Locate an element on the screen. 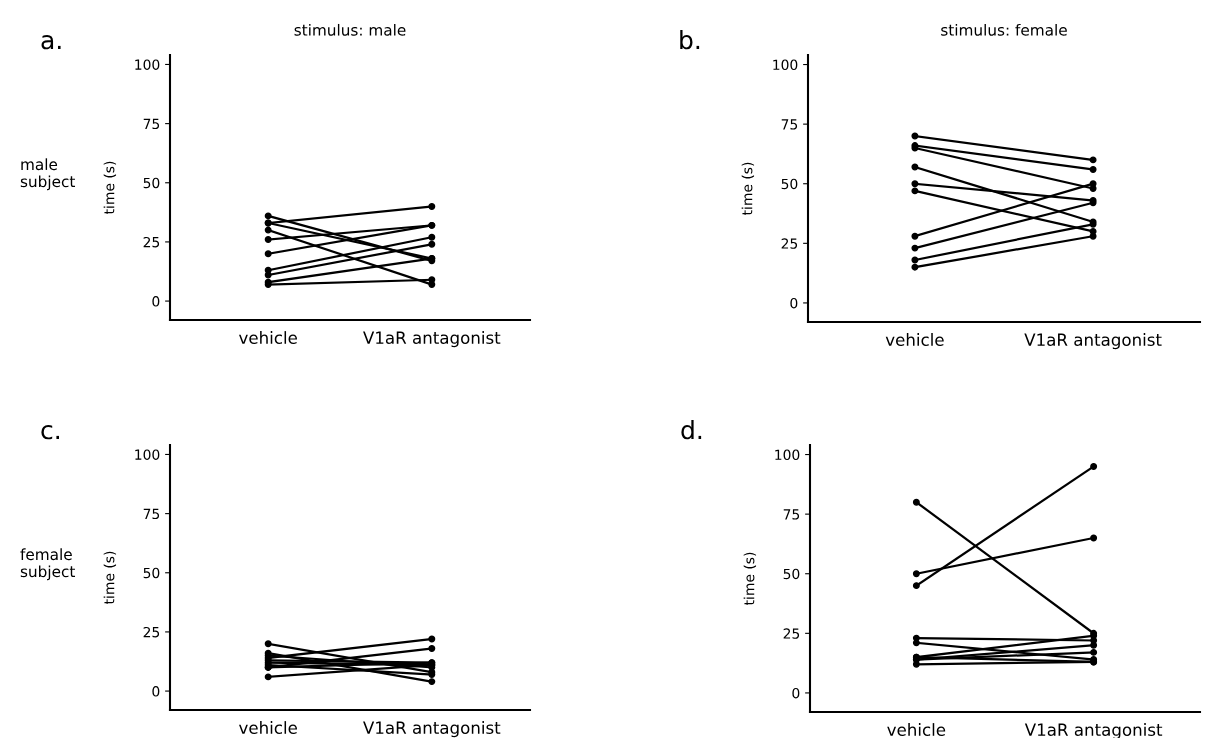 This screenshot has width=1226, height=738. text: d. is located at coordinates (691, 430).